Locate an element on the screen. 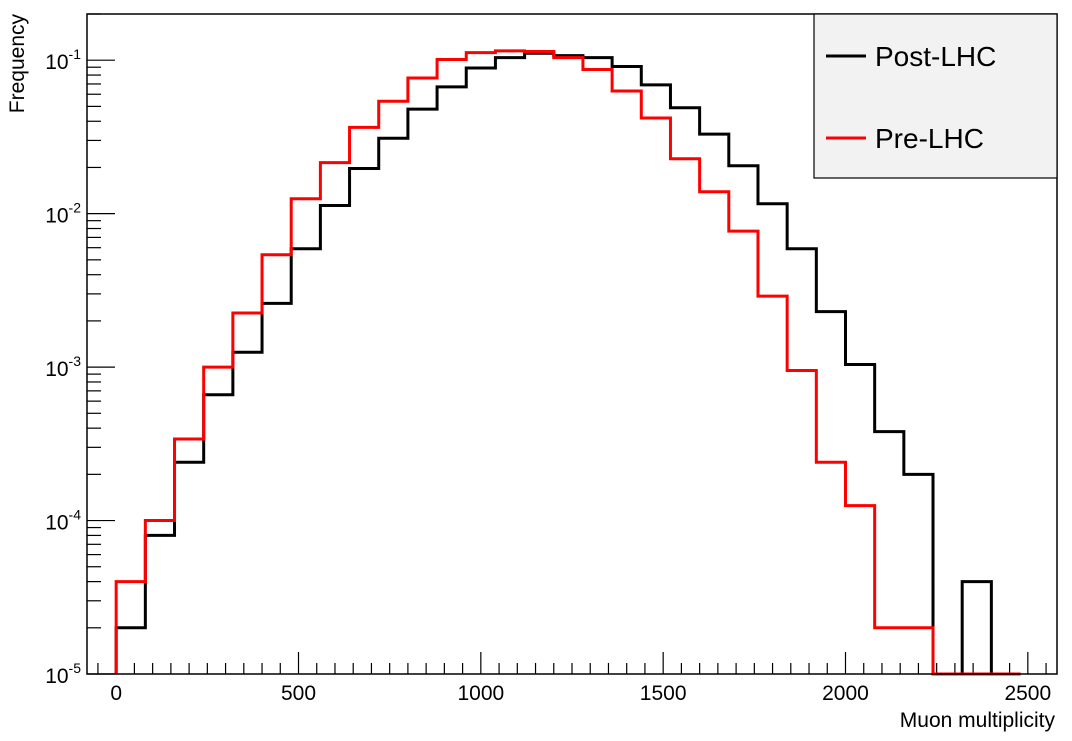 This screenshot has height=741, width=1072. y-tick-label: 10⁻¹ is located at coordinates (63, 60).